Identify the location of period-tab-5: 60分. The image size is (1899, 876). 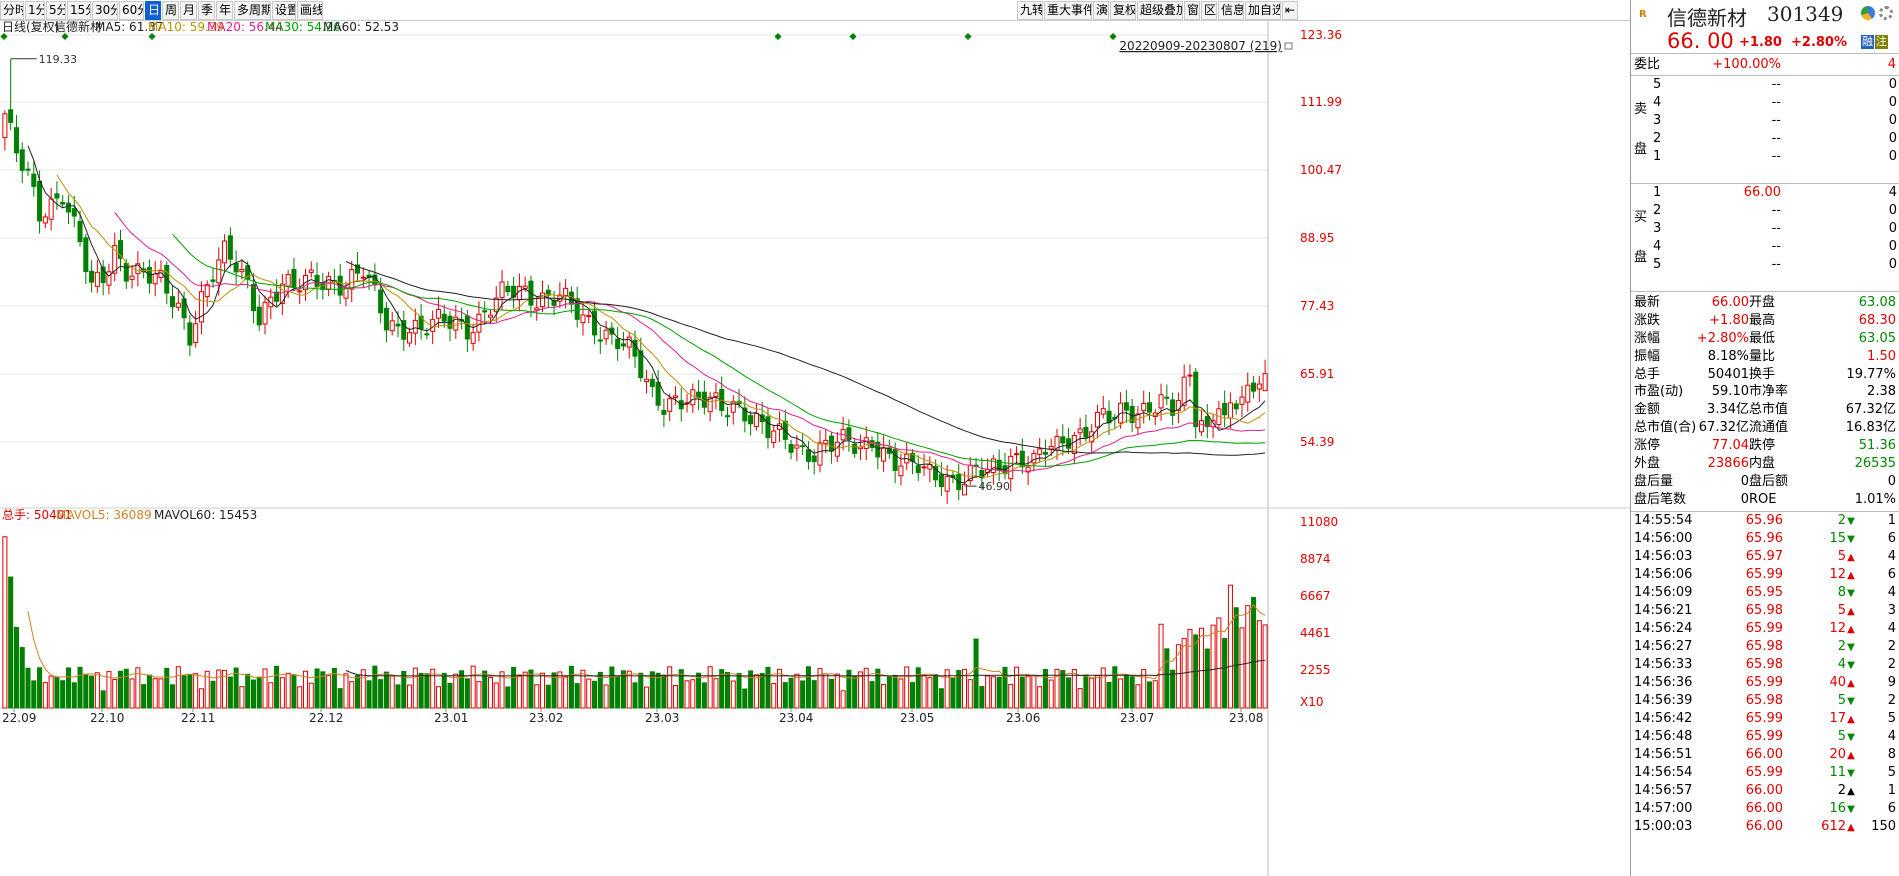
(131, 10).